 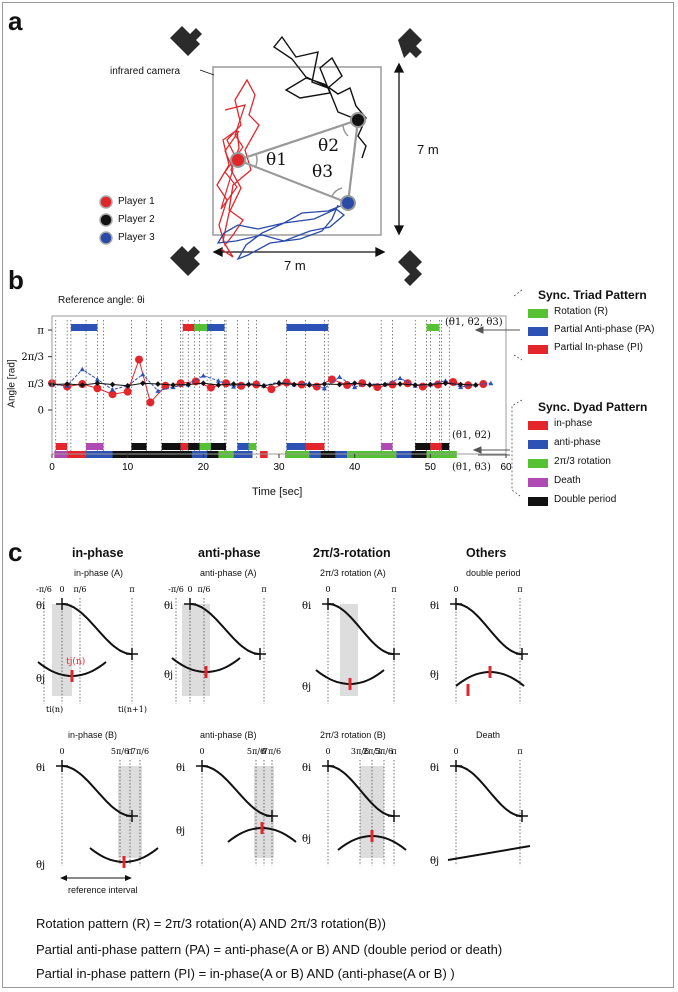 What do you see at coordinates (297, 161) in the screenshot?
I see `player-triangle` at bounding box center [297, 161].